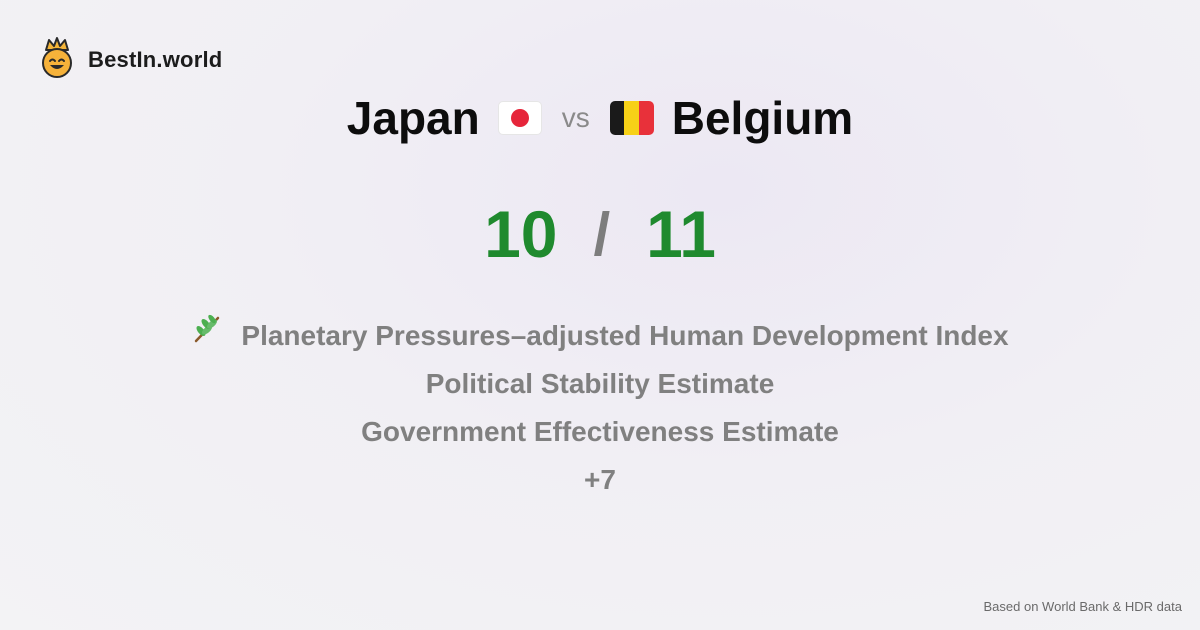 This screenshot has height=630, width=1200. What do you see at coordinates (57, 59) in the screenshot?
I see `smiling-crown-face-icon` at bounding box center [57, 59].